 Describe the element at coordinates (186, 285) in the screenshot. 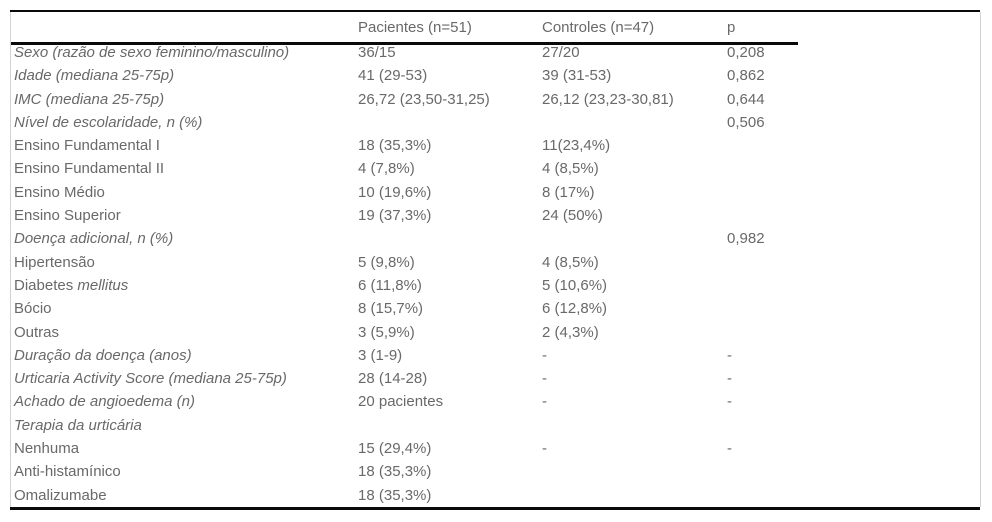

I see `row-label: Diabetes mellitus` at that location.